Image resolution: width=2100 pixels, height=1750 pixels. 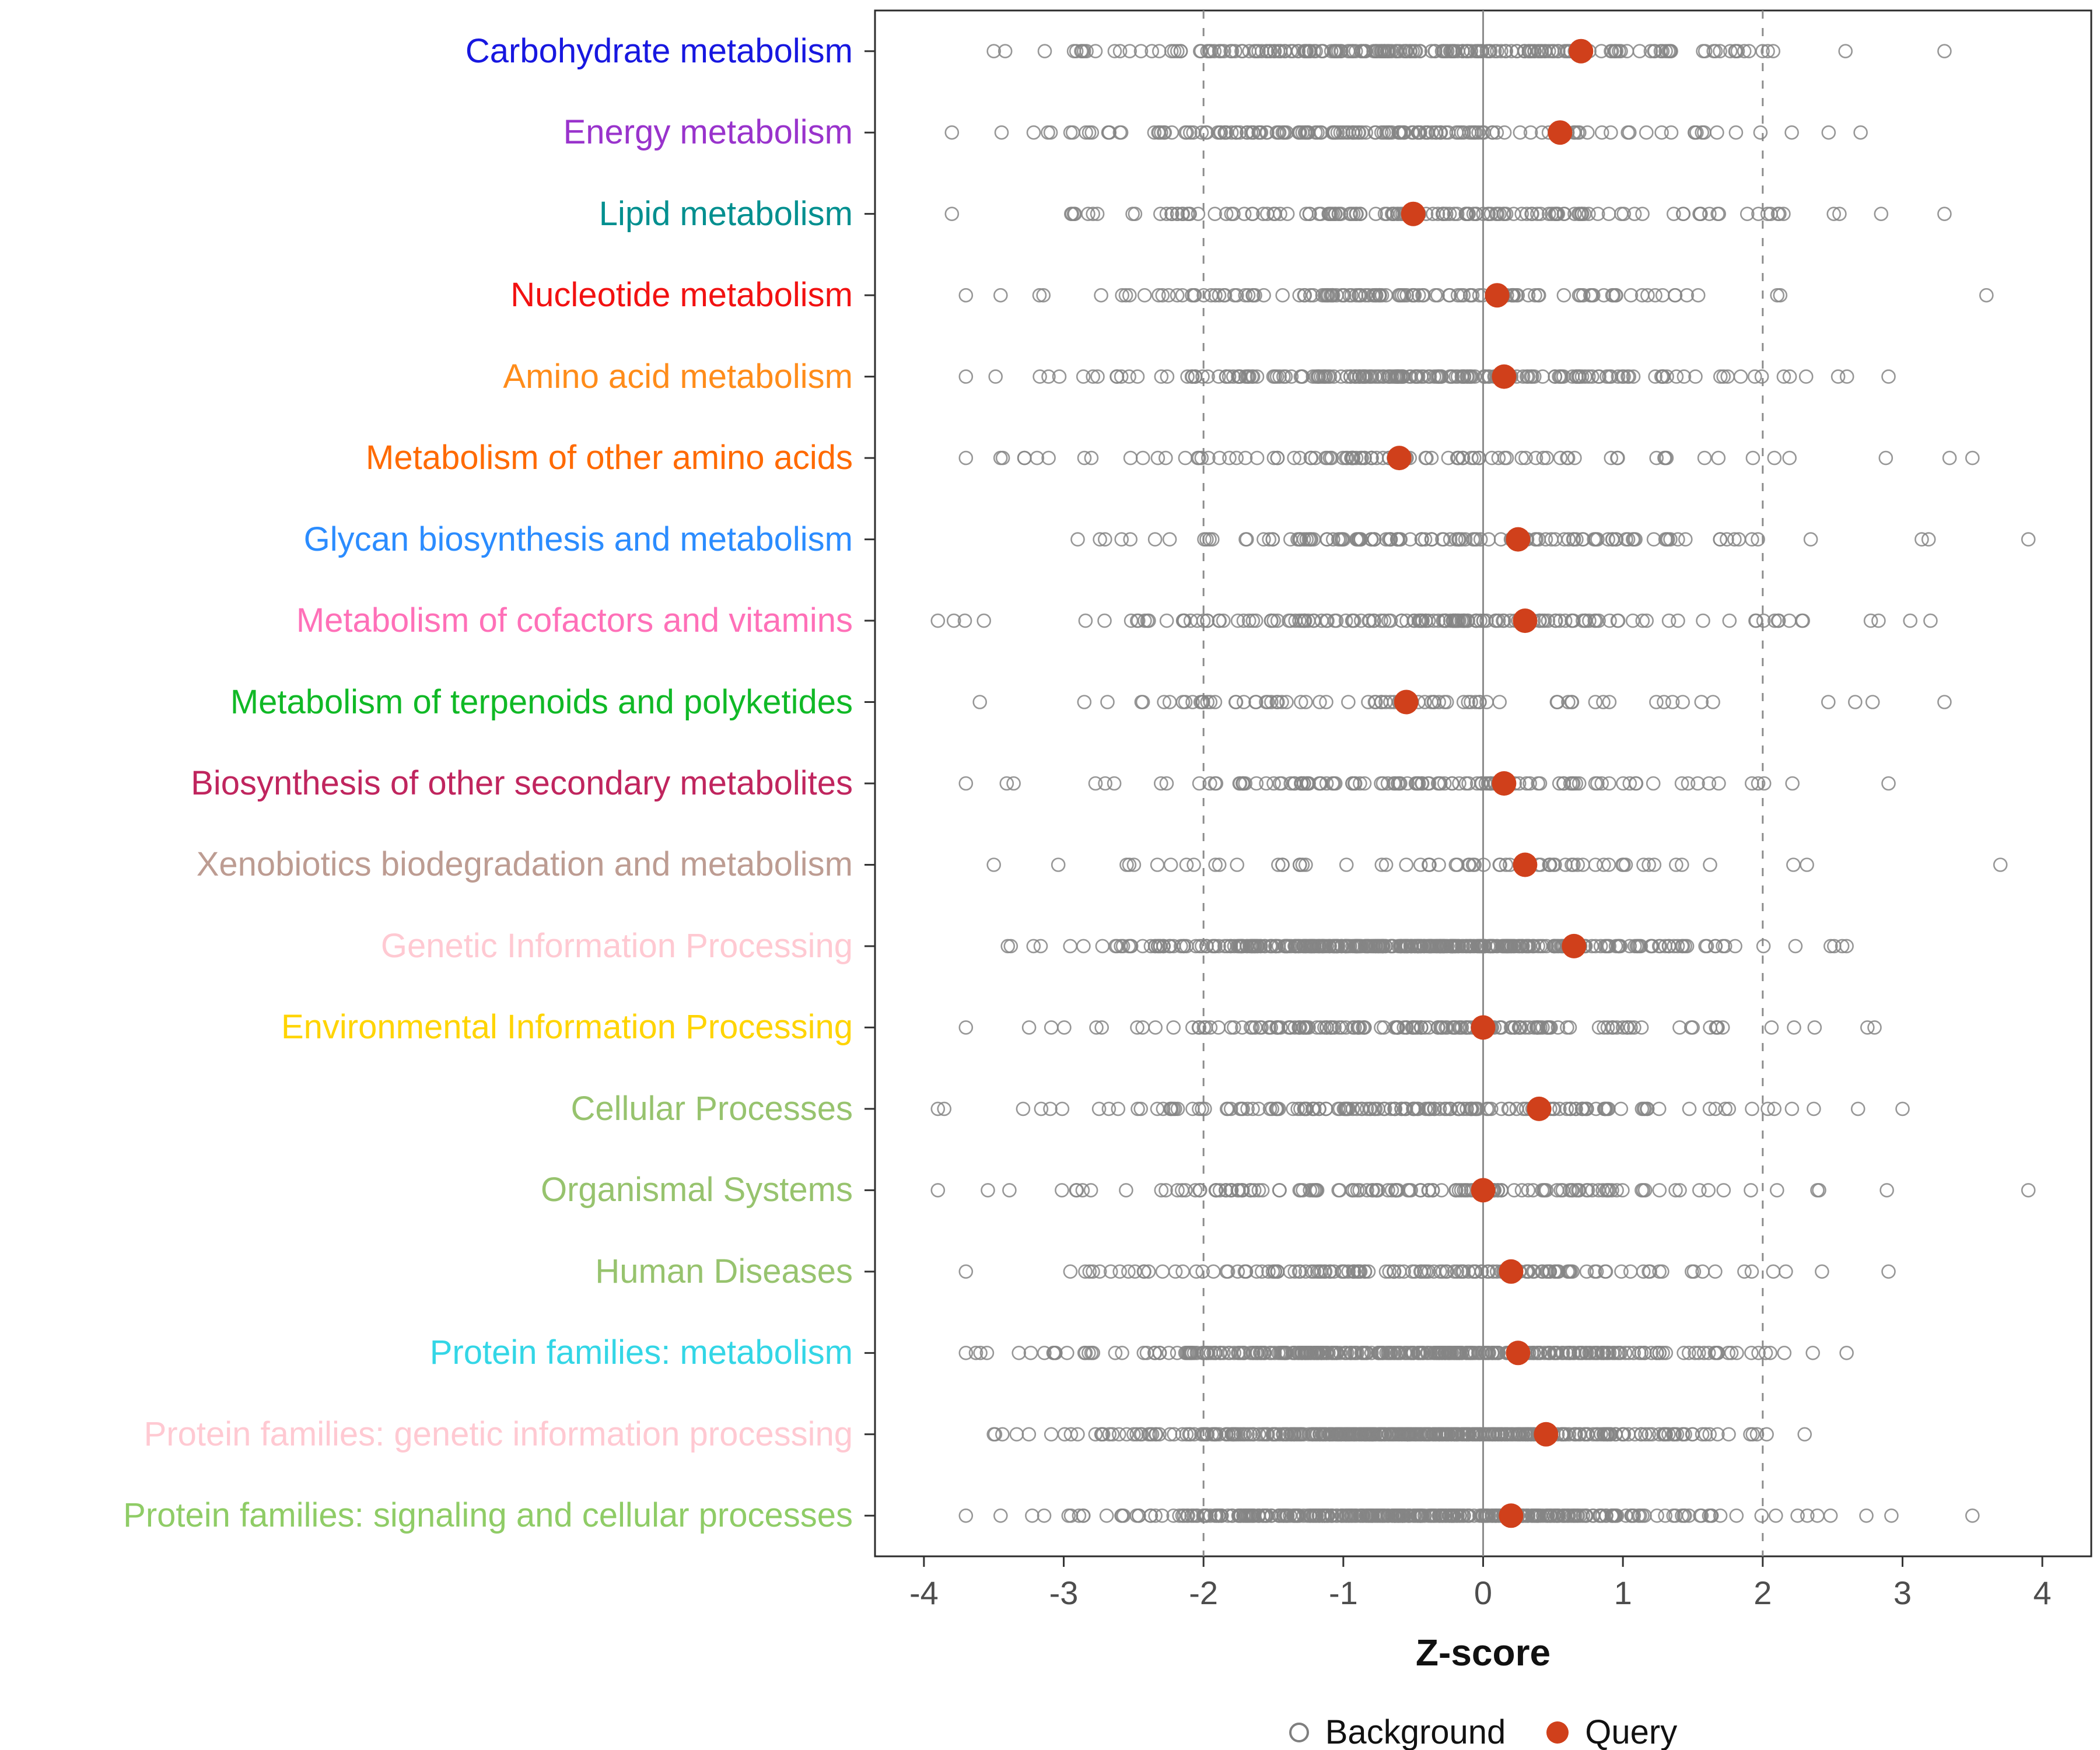 What do you see at coordinates (567, 1027) in the screenshot?
I see `category-label: Environmental Information Processing` at bounding box center [567, 1027].